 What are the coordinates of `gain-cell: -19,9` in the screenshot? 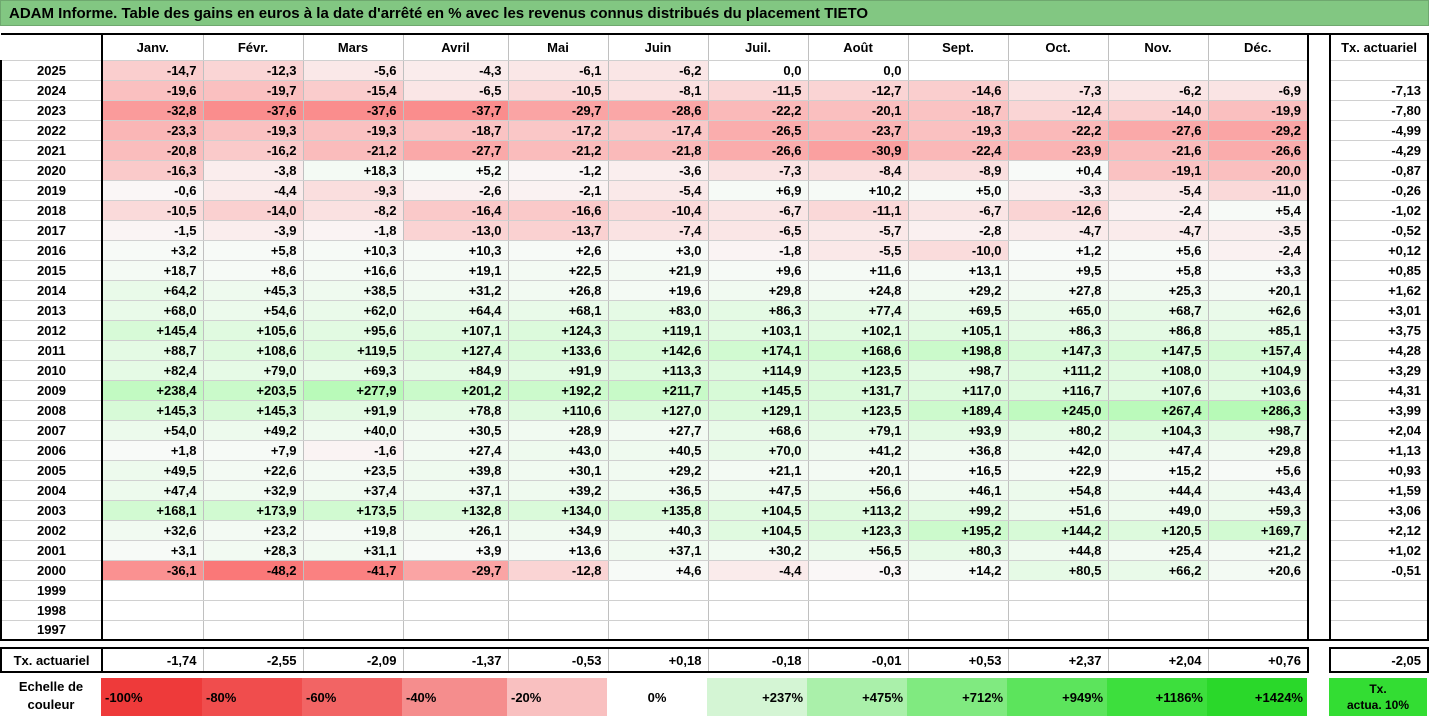 It's located at (1258, 110).